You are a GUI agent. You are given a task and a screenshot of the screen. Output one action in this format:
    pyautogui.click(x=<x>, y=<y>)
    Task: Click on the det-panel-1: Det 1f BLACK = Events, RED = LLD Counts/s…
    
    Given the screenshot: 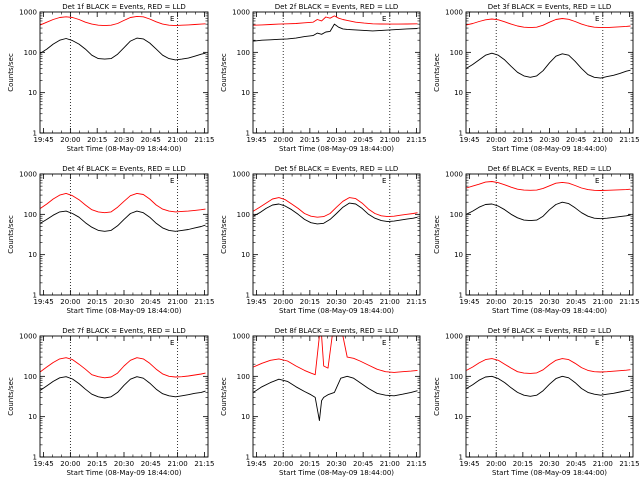 What is the action you would take?
    pyautogui.click(x=111, y=78)
    